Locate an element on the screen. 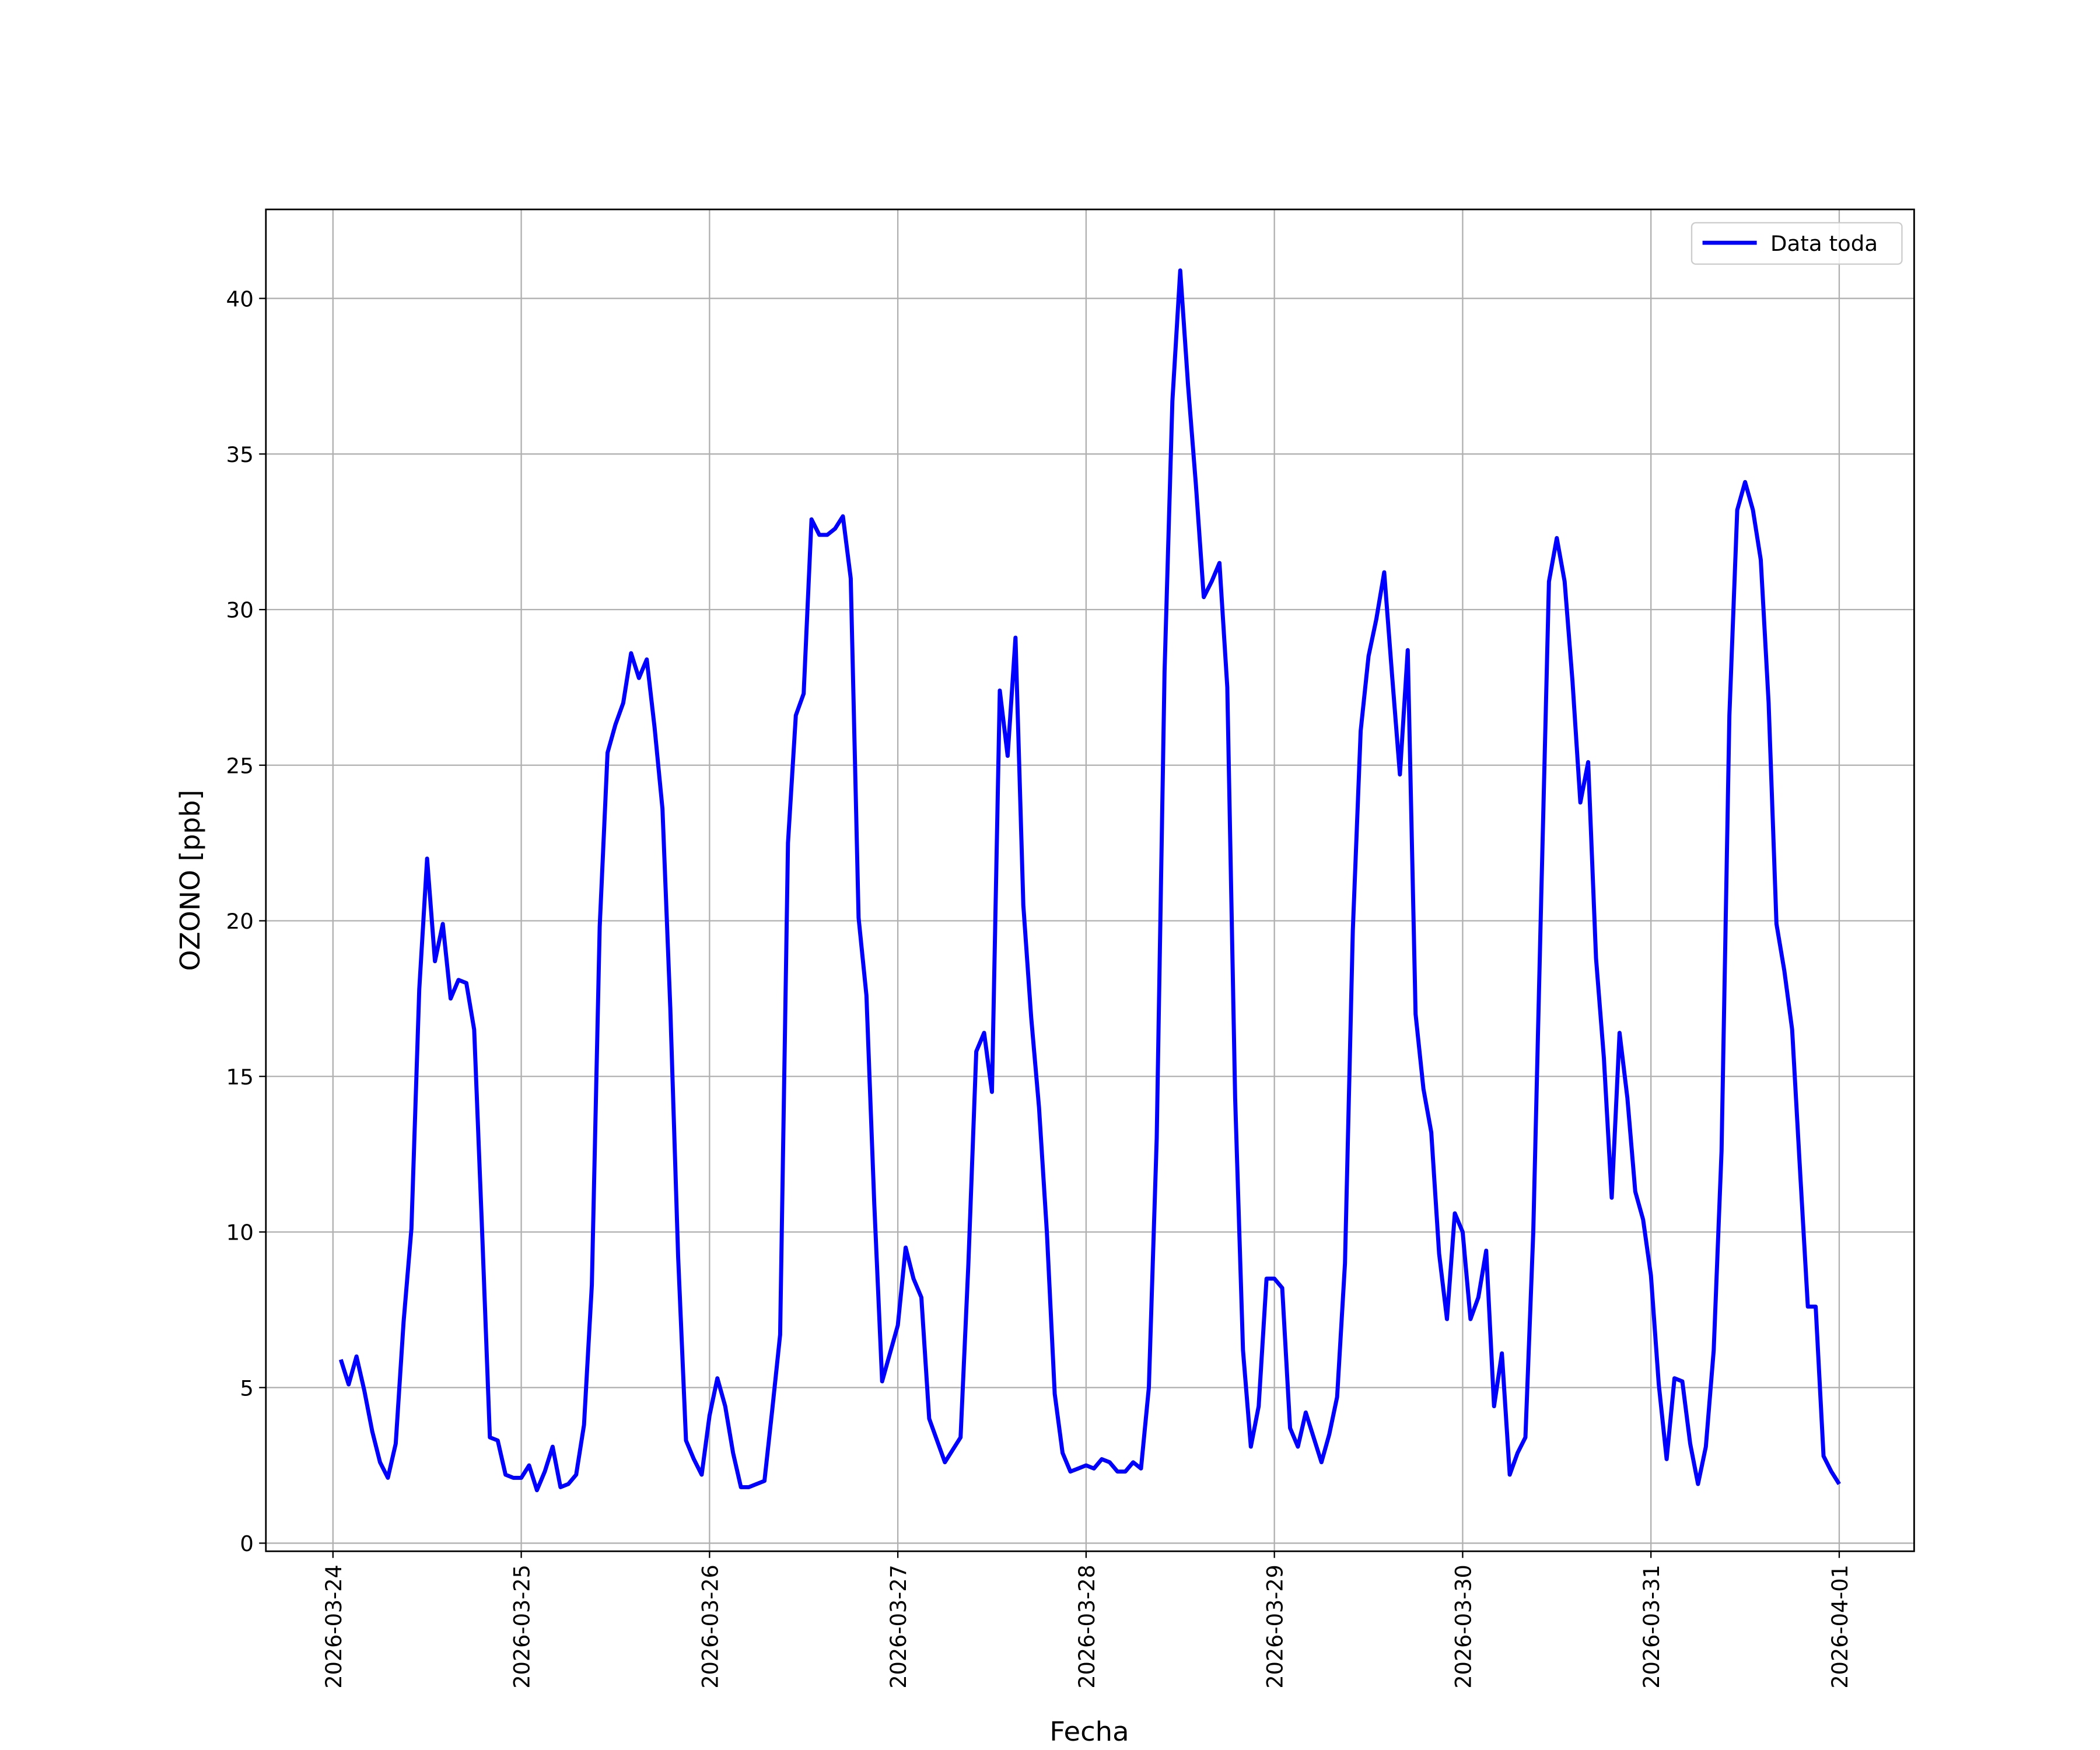 Image resolution: width=2100 pixels, height=1750 pixels. y-tick-label: 5 is located at coordinates (247, 1388).